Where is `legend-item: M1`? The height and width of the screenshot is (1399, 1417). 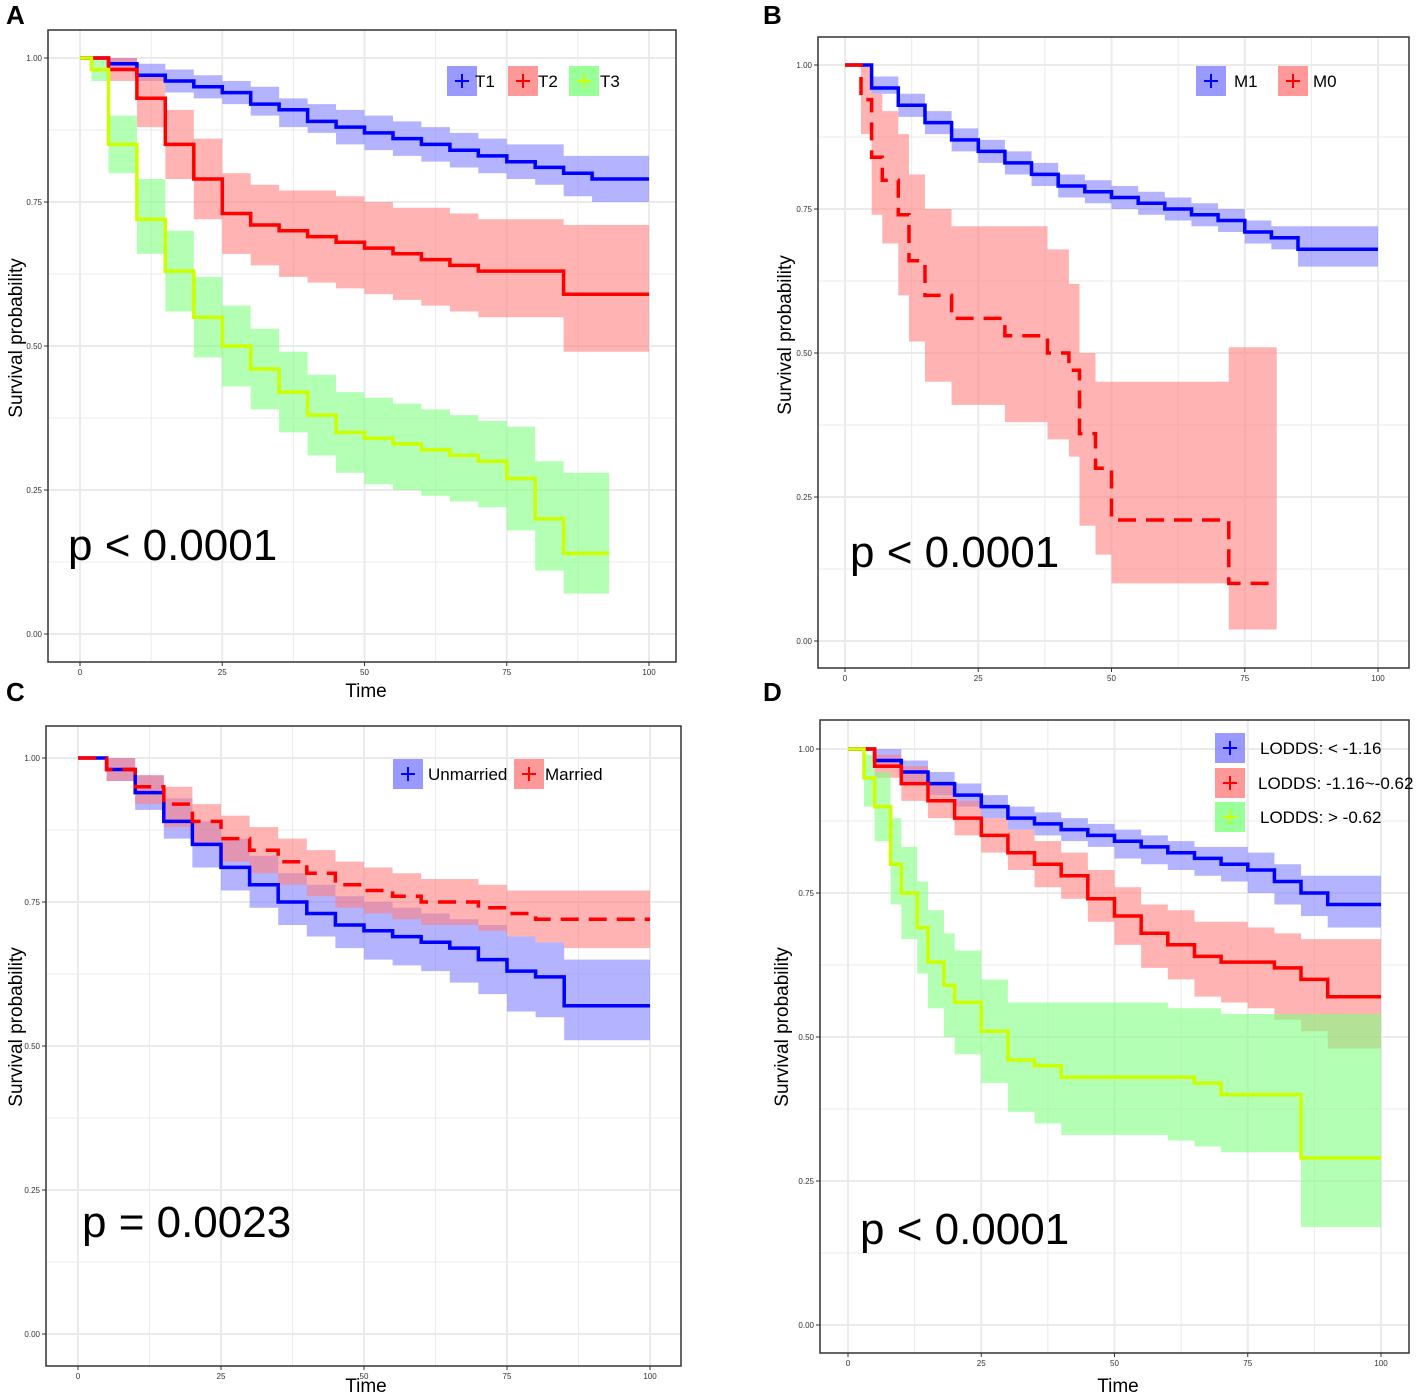 legend-item: M1 is located at coordinates (1227, 81).